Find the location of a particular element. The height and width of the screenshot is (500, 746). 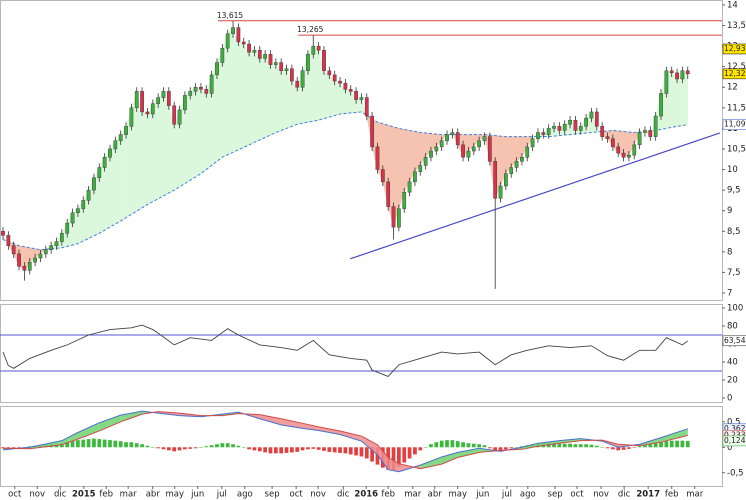

y-tick-label: -0,5 is located at coordinates (735, 473).